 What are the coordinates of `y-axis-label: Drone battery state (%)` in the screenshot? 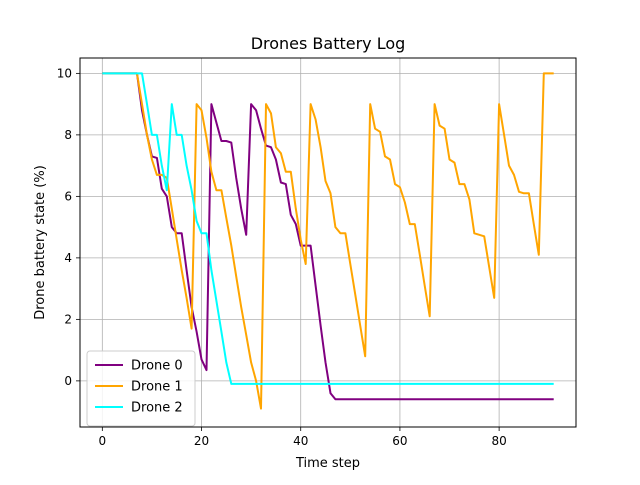 It's located at (40, 242).